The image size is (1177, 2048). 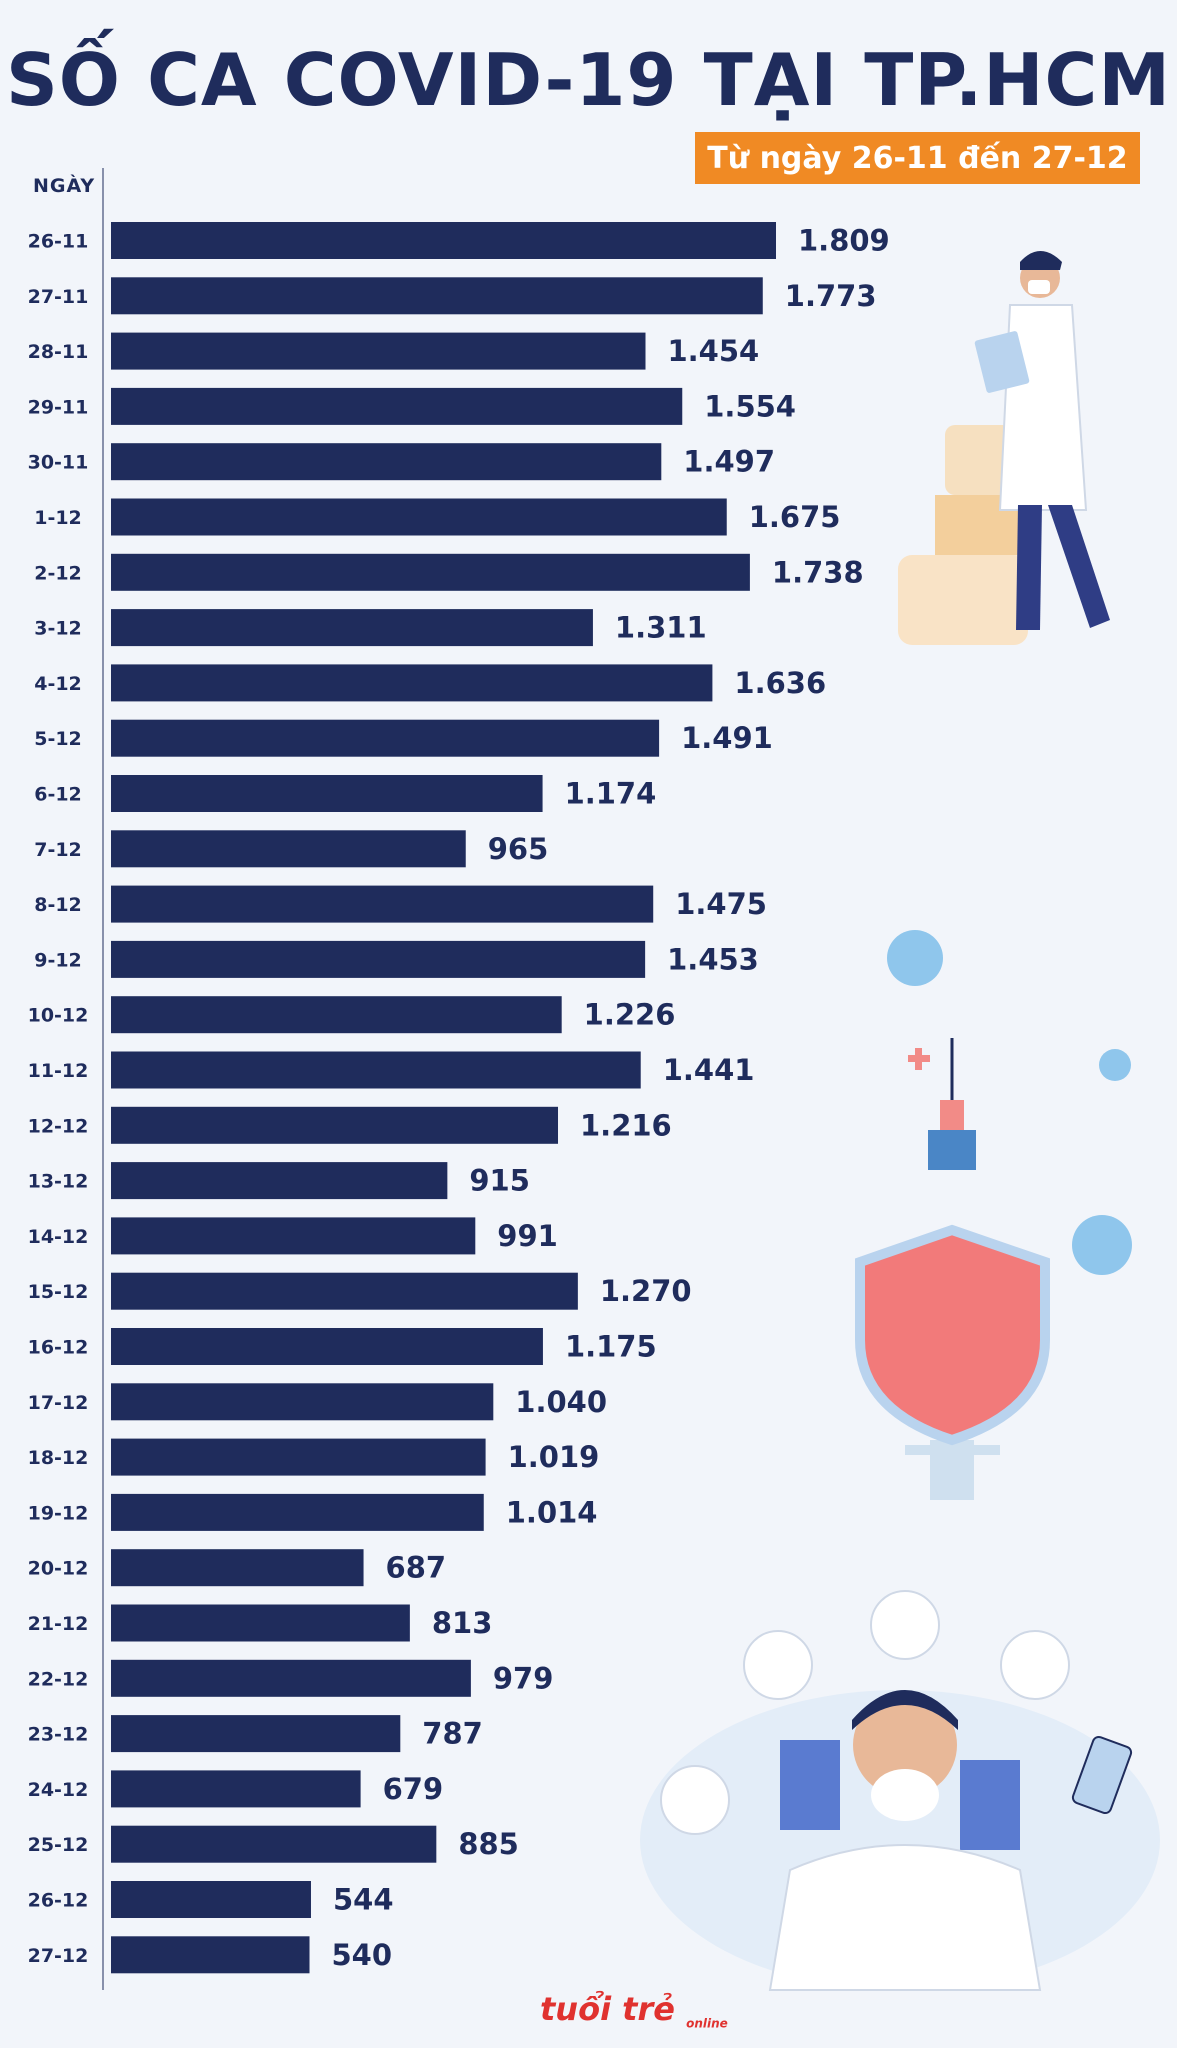 What do you see at coordinates (58, 1182) in the screenshot?
I see `category-label: 13-12` at bounding box center [58, 1182].